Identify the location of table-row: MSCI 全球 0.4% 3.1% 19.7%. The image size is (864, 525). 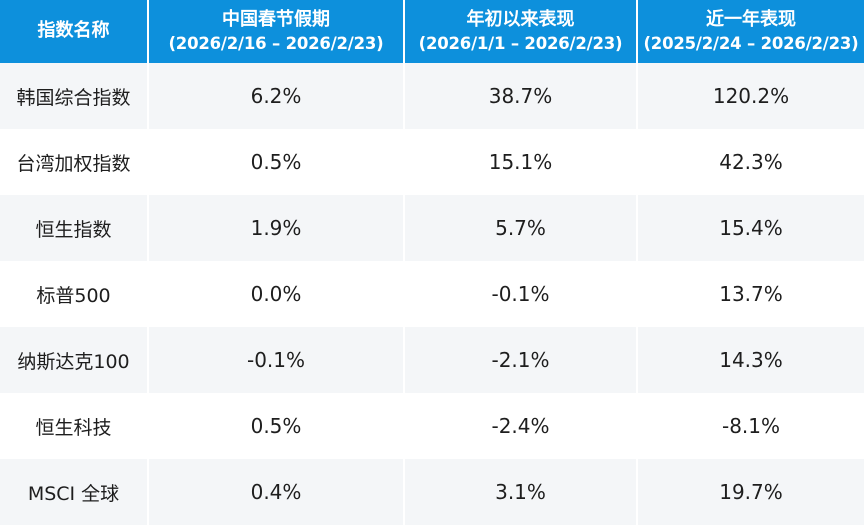
(432, 492).